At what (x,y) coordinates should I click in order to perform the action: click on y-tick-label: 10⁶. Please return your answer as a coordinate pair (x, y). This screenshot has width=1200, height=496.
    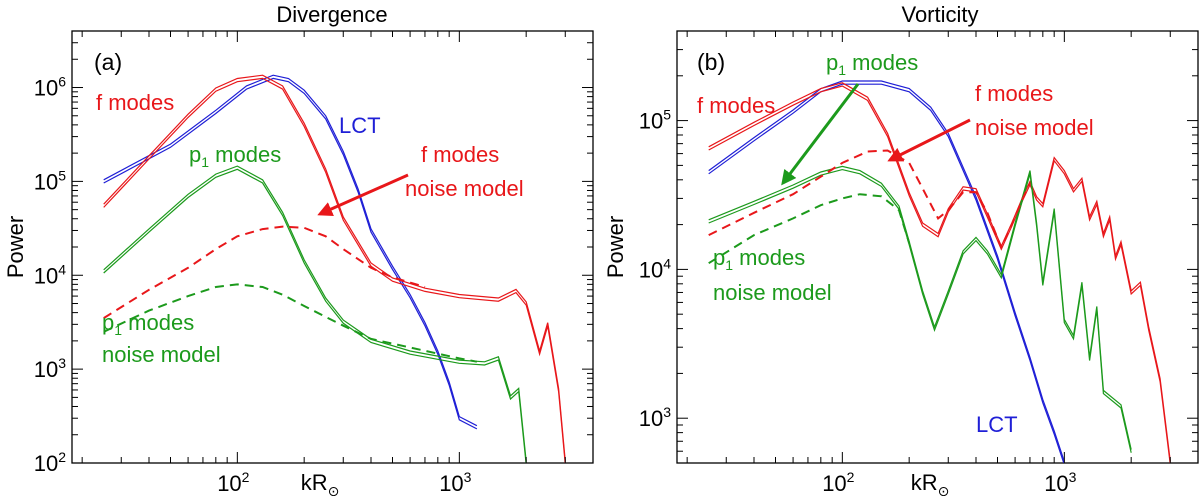
    Looking at the image, I should click on (50, 87).